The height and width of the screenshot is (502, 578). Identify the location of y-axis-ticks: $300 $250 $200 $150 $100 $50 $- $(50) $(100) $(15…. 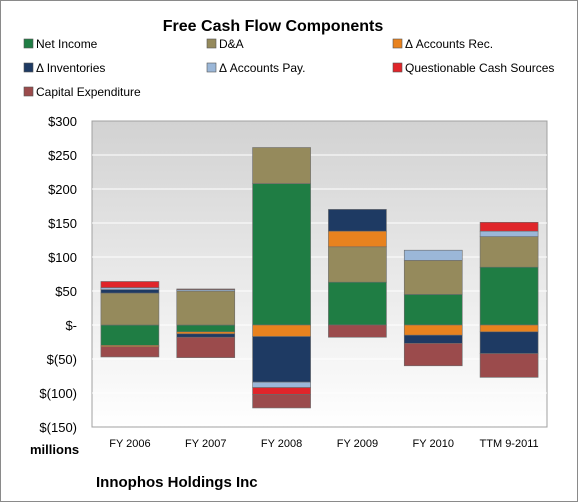
(58, 274).